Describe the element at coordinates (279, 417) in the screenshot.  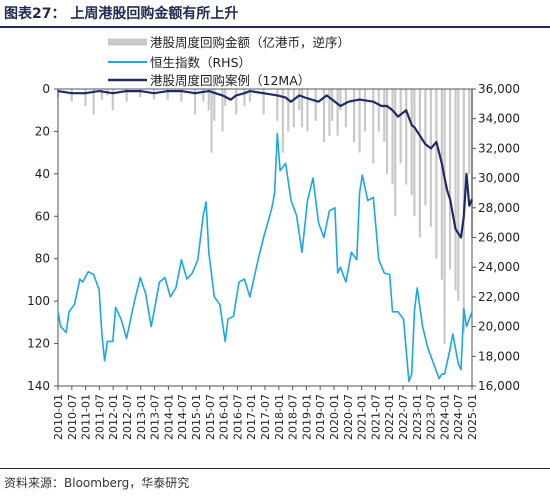
I see `x-tick-label: 2018-01` at that location.